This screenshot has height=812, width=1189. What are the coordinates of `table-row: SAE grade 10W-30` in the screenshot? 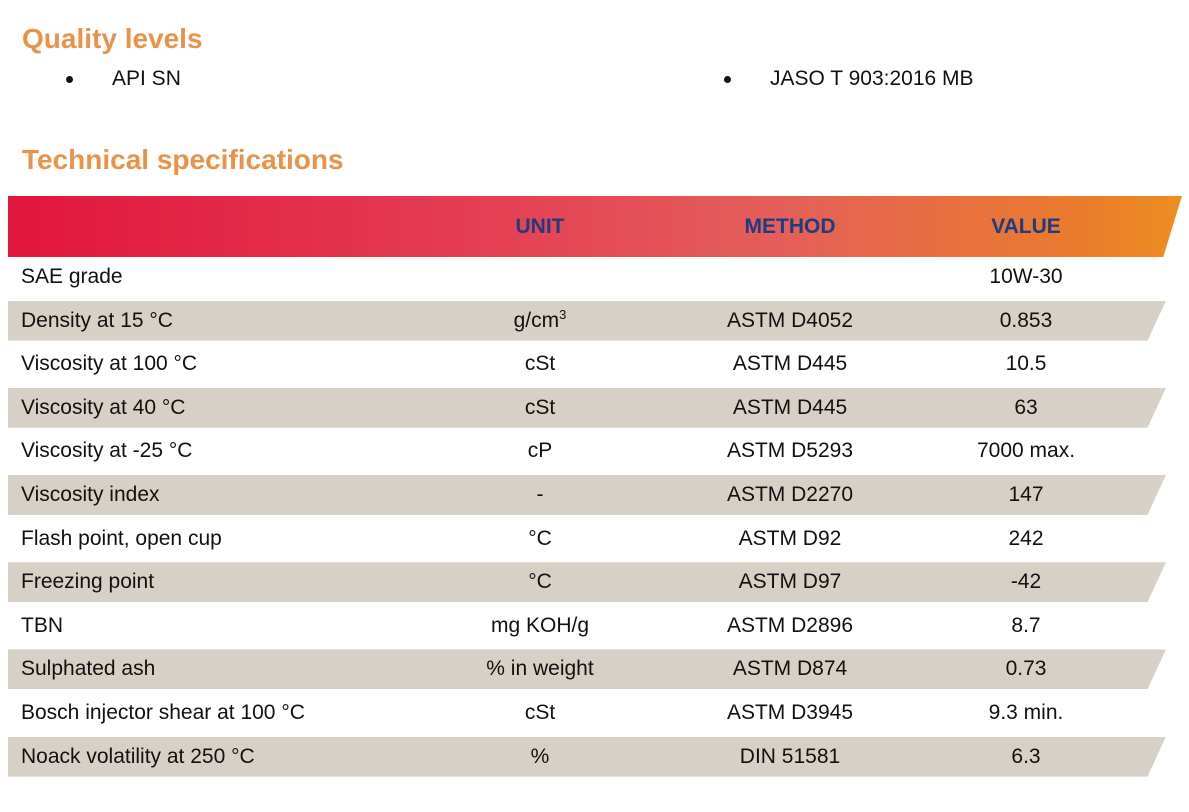 It's located at (587, 277).